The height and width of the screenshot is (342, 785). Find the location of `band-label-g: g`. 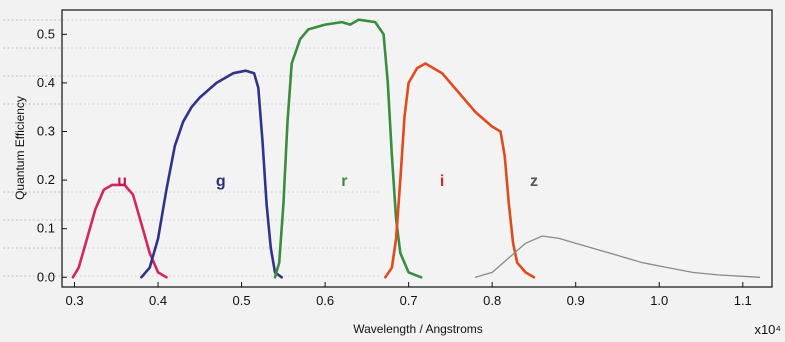

band-label-g: g is located at coordinates (221, 181).